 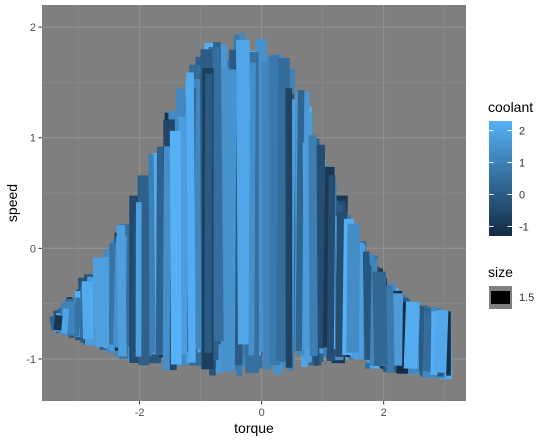 What do you see at coordinates (500, 272) in the screenshot?
I see `legend-size-title: size` at bounding box center [500, 272].